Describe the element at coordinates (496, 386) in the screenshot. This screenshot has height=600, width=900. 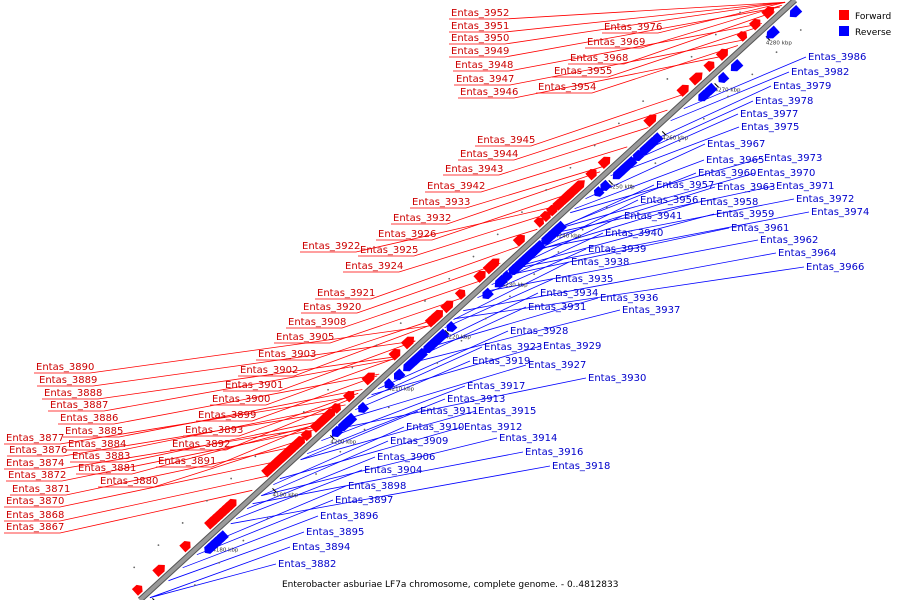
I see `gene-label-reverse: Entas_3917` at that location.